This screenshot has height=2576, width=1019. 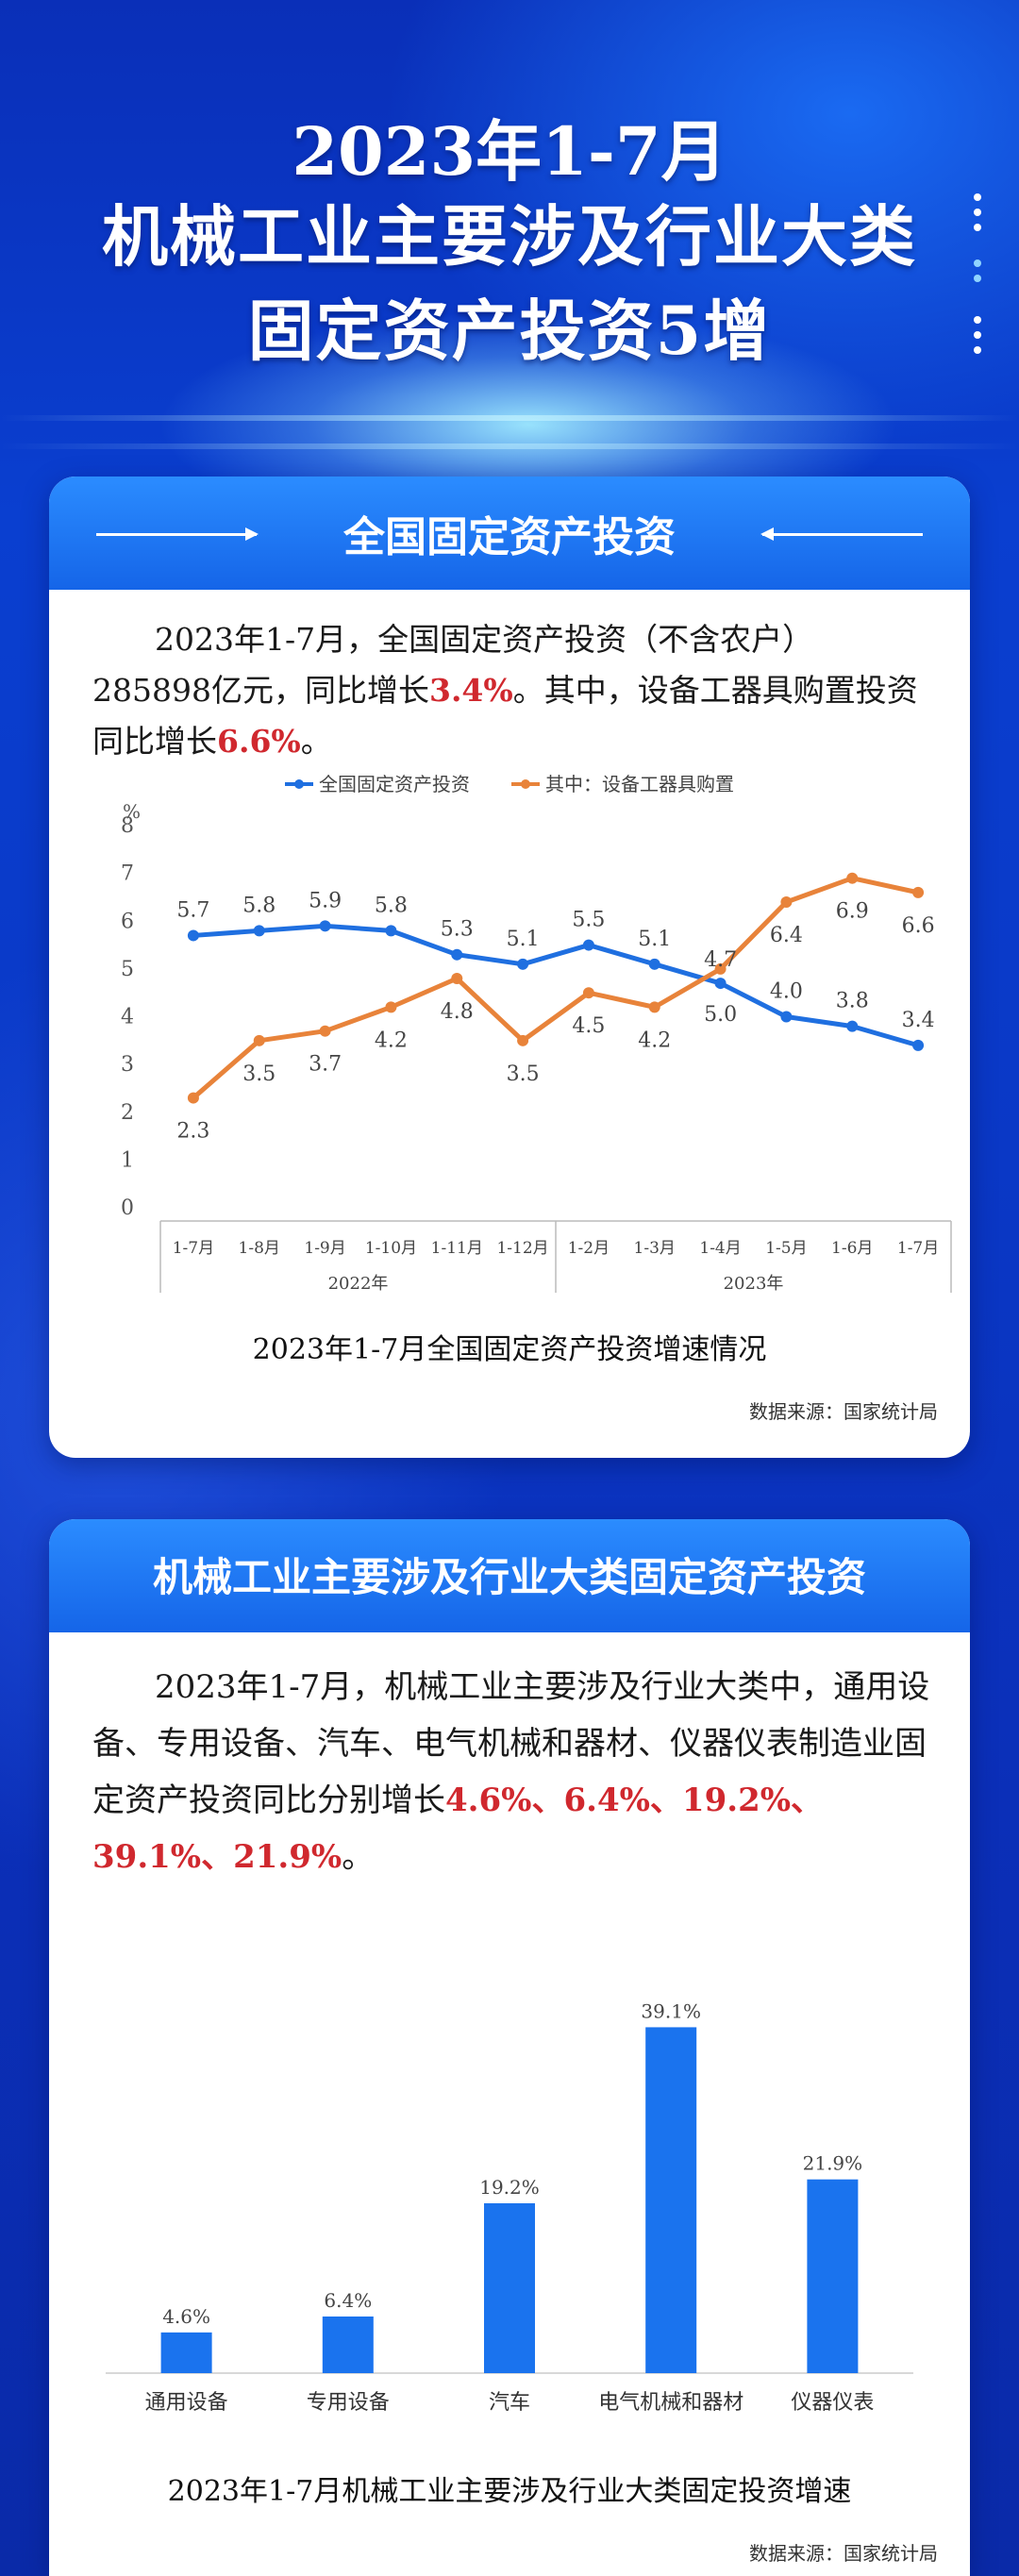 I want to click on data-label: 4.7, so click(x=720, y=960).